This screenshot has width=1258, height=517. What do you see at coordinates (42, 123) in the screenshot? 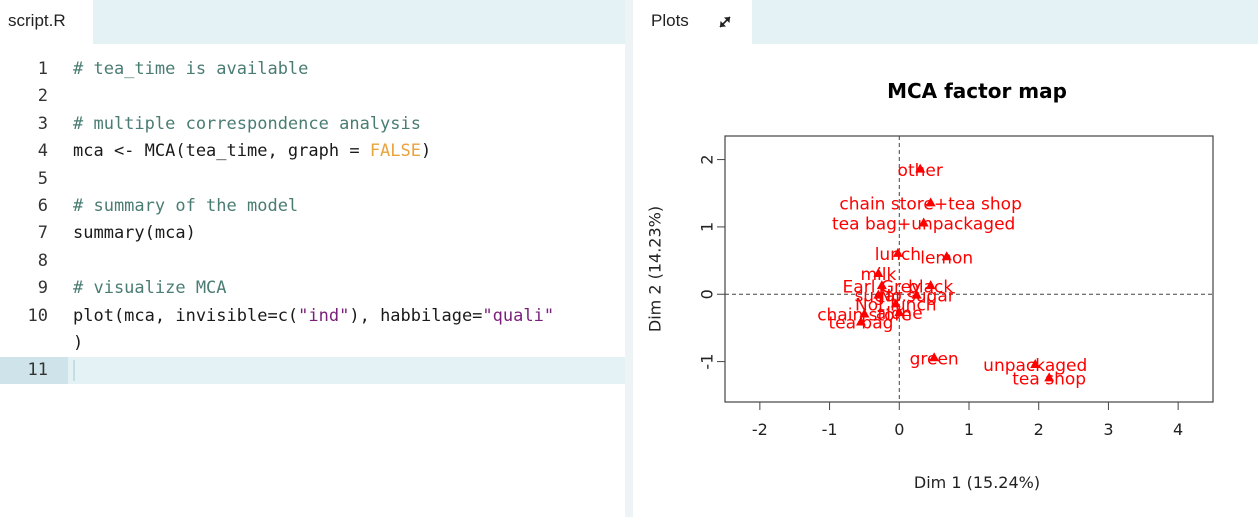
I see `line-number: 3` at bounding box center [42, 123].